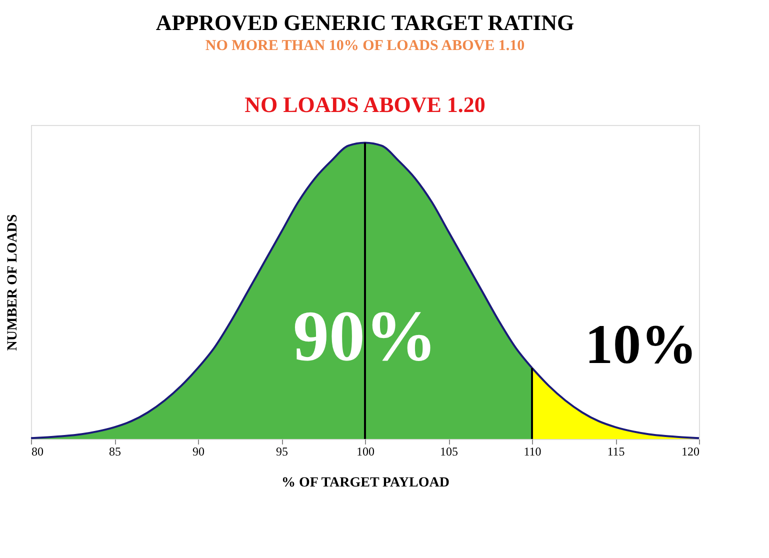 Image resolution: width=769 pixels, height=558 pixels. Describe the element at coordinates (366, 483) in the screenshot. I see `x-axis-title: % OF TARGET PAYLOAD` at that location.